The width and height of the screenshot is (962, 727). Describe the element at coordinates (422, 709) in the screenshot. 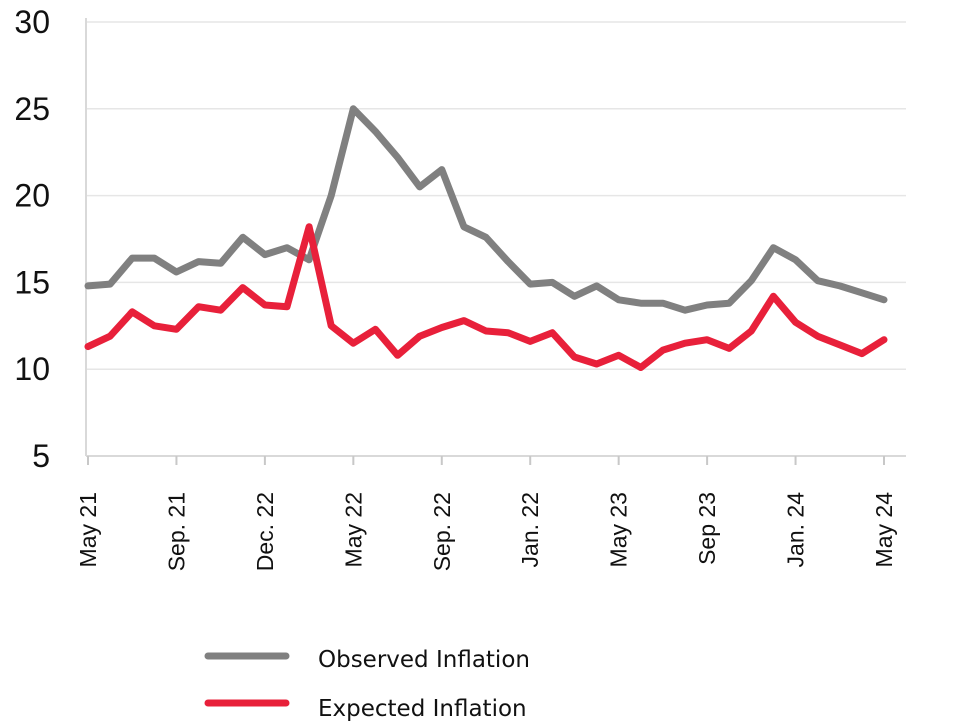

I see `legend-label-expected: Expected Inflation` at that location.